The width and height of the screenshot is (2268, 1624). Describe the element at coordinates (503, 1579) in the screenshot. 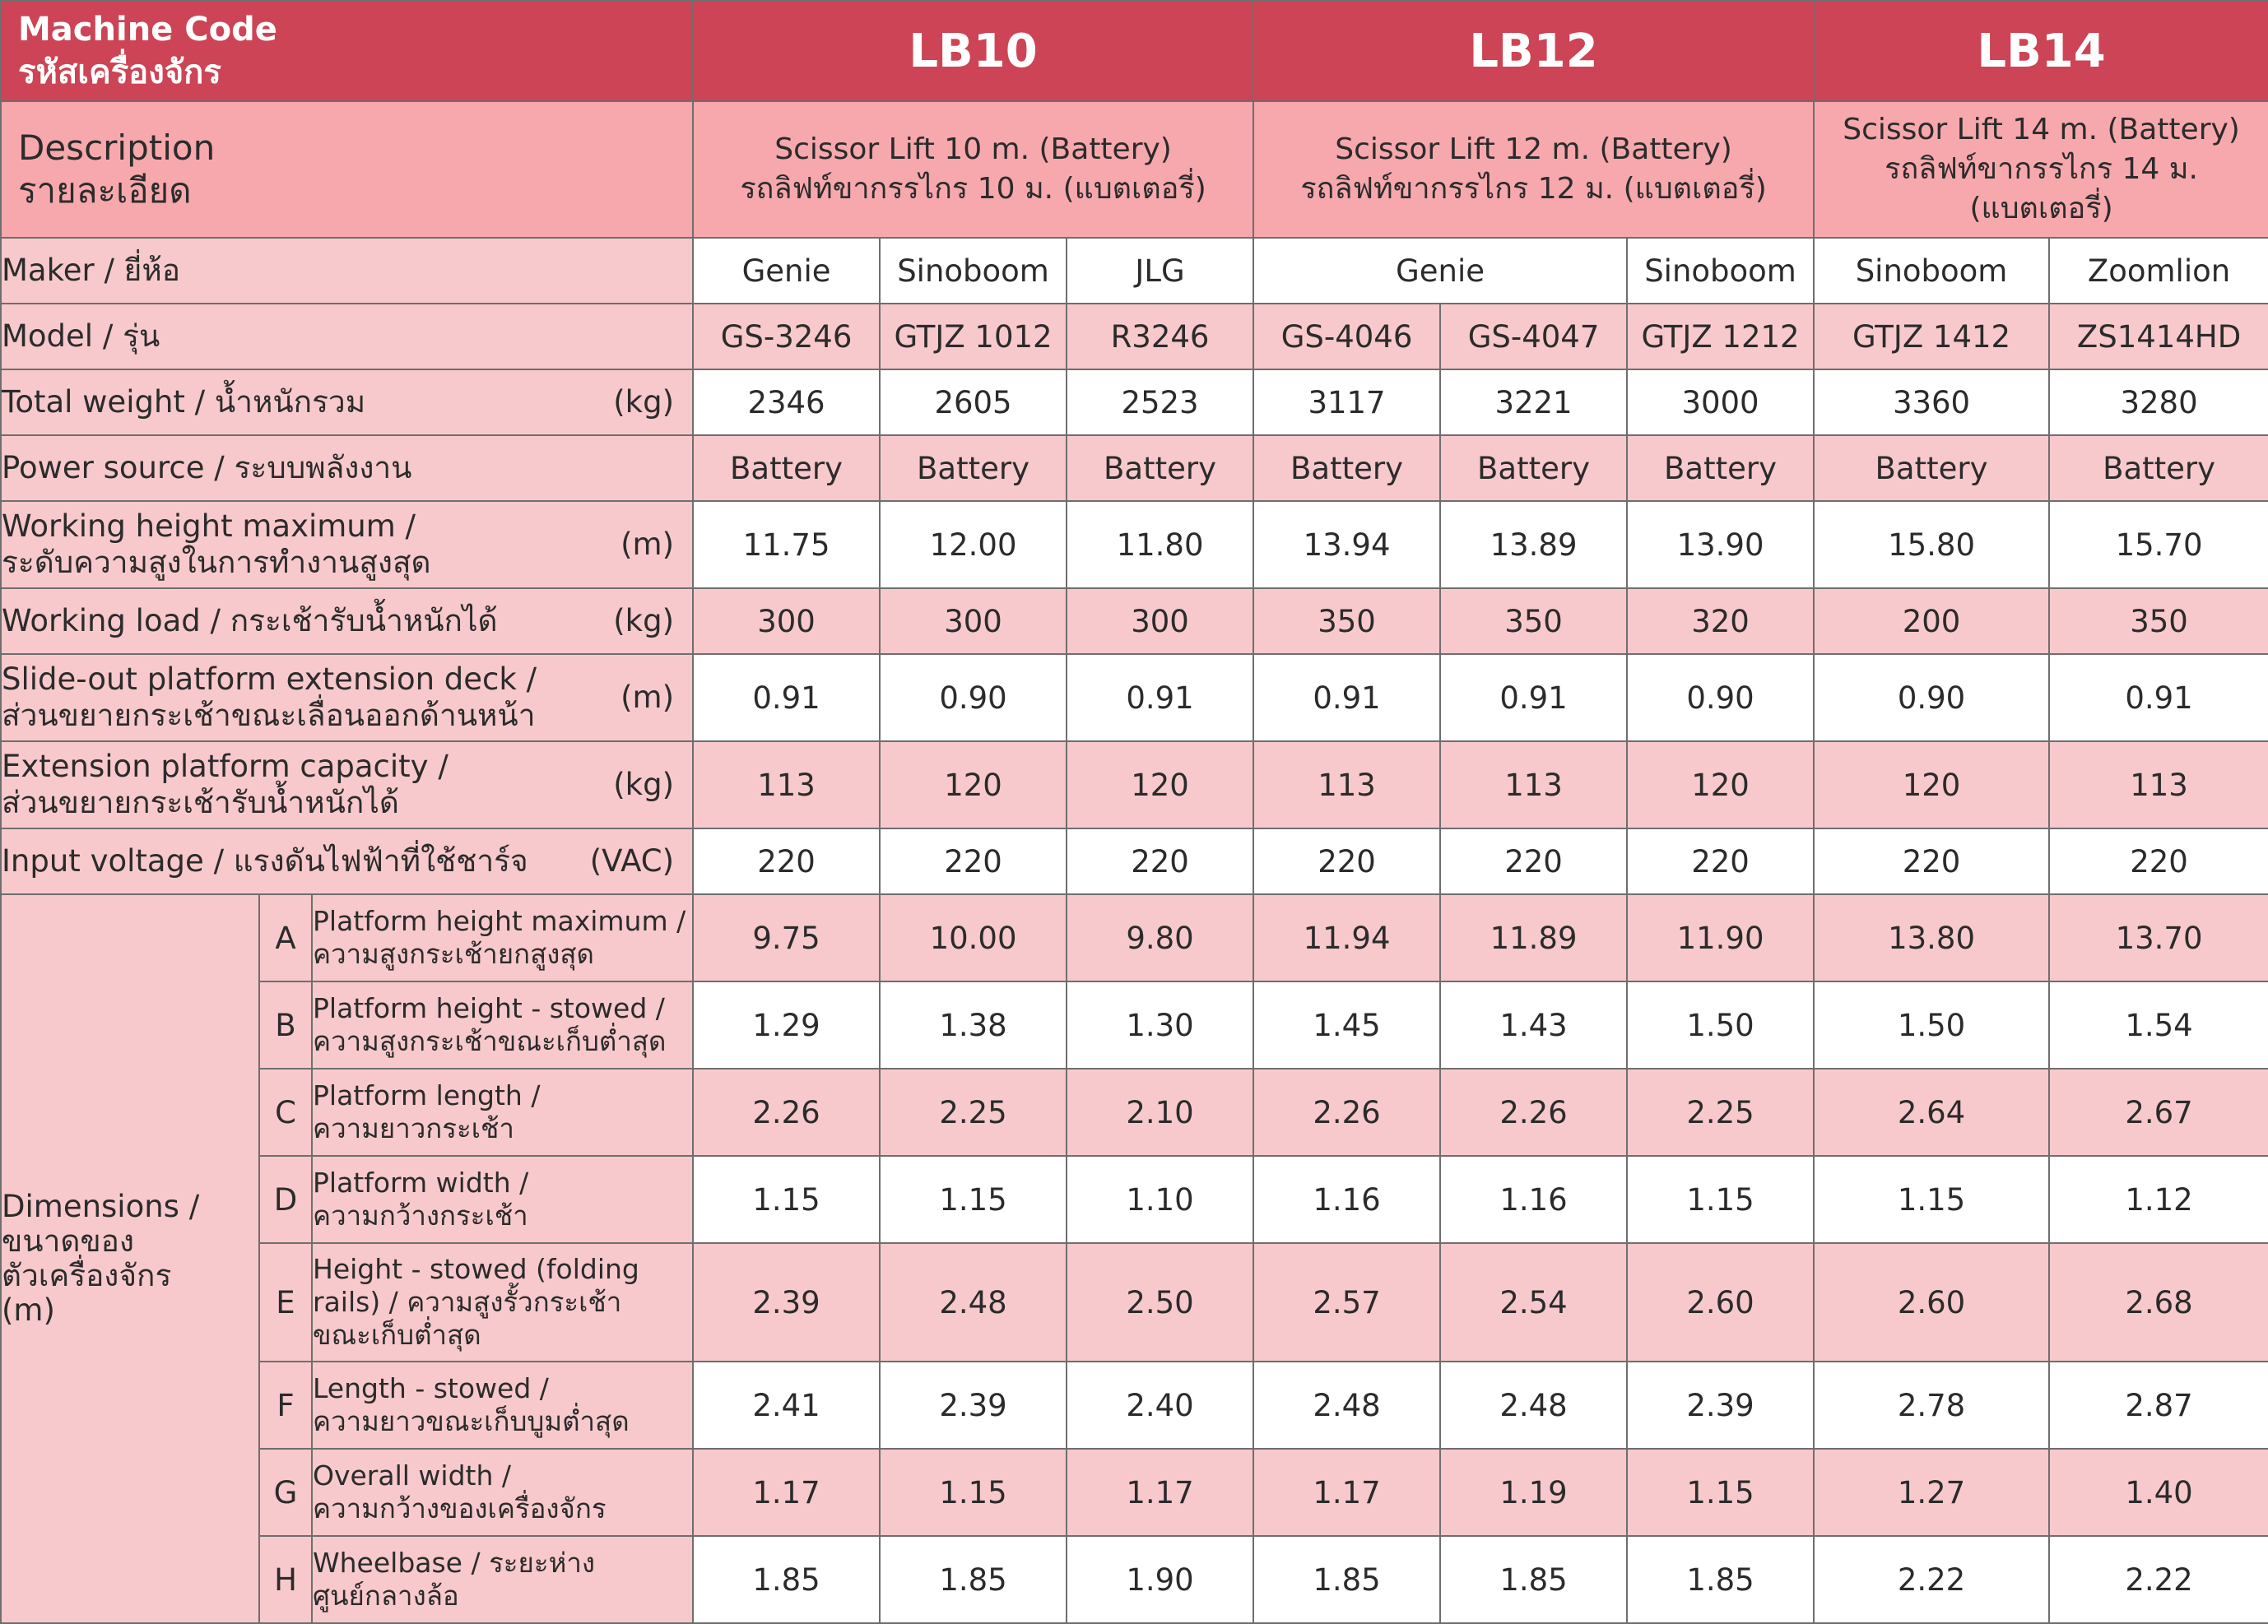

I see `dimension-label: Wheelbase / ระยะห่าง ศูนย์กลางล้อ` at that location.